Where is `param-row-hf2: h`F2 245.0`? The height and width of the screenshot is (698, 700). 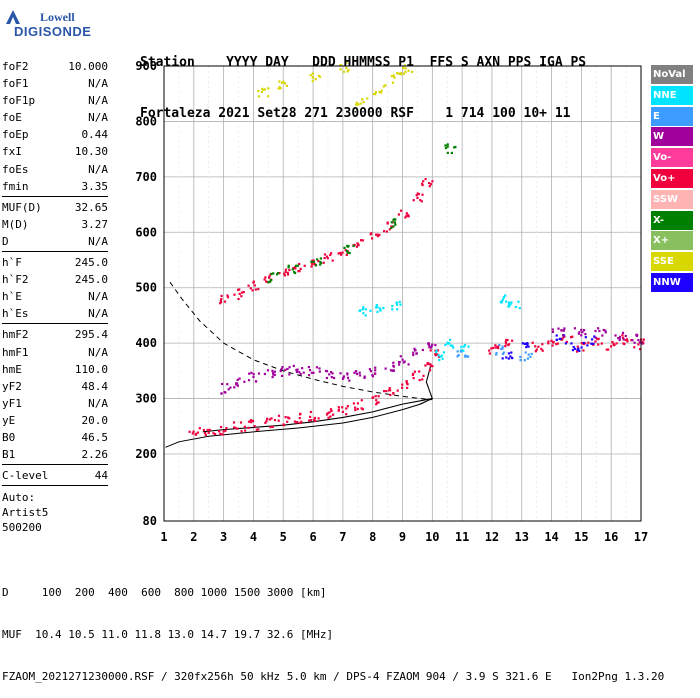 param-row-hf2: h`F2 245.0 is located at coordinates (55, 279).